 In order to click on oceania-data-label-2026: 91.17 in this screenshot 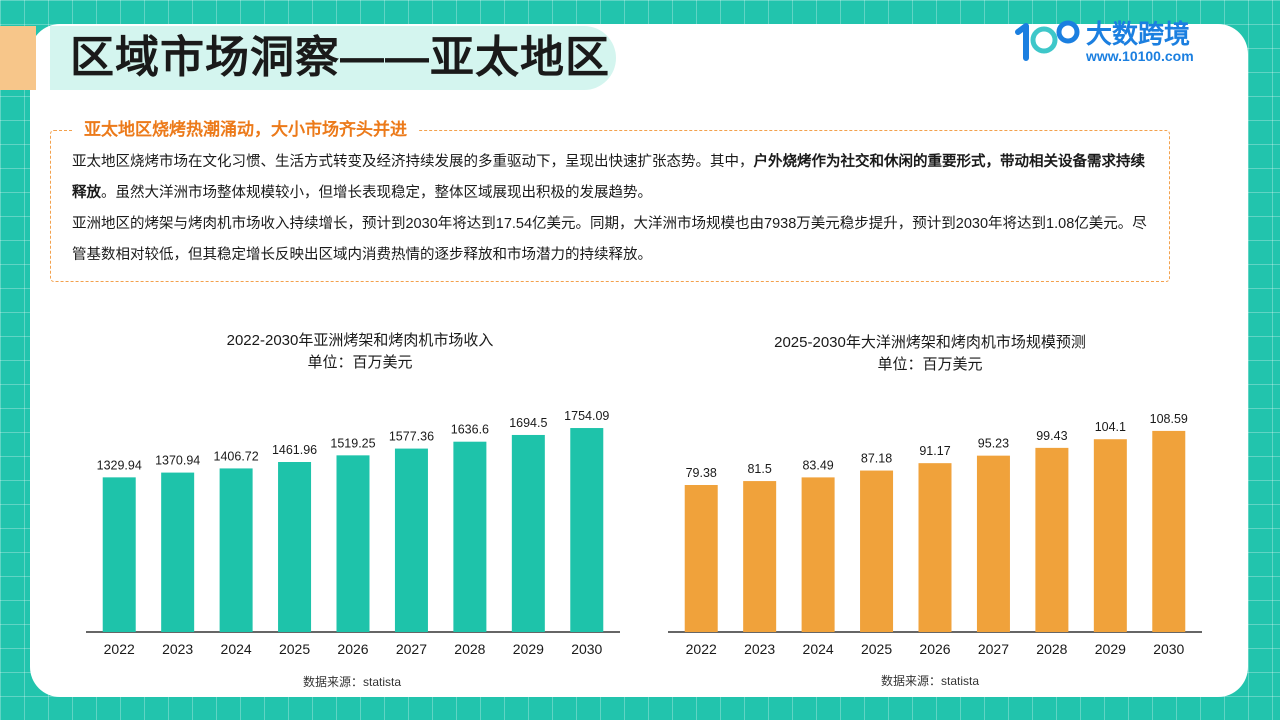, I will do `click(934, 451)`.